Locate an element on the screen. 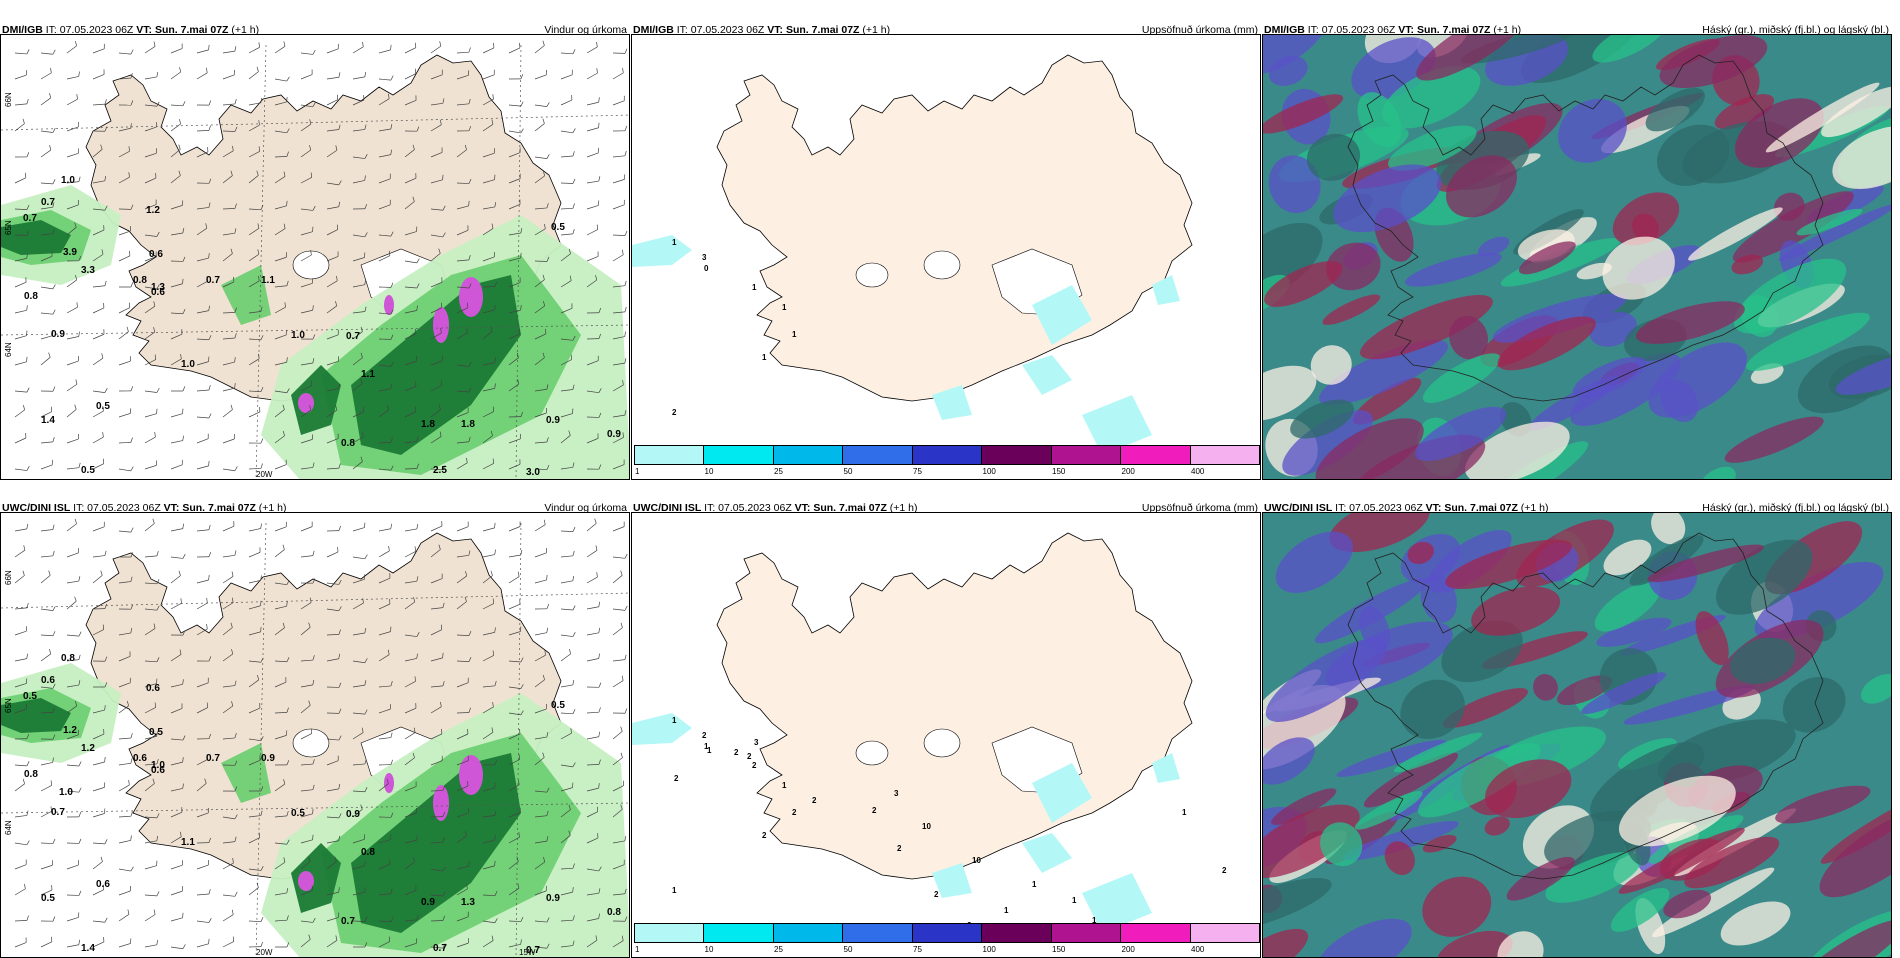 Image resolution: width=1900 pixels, height=958 pixels. colorbar is located at coordinates (947, 455).